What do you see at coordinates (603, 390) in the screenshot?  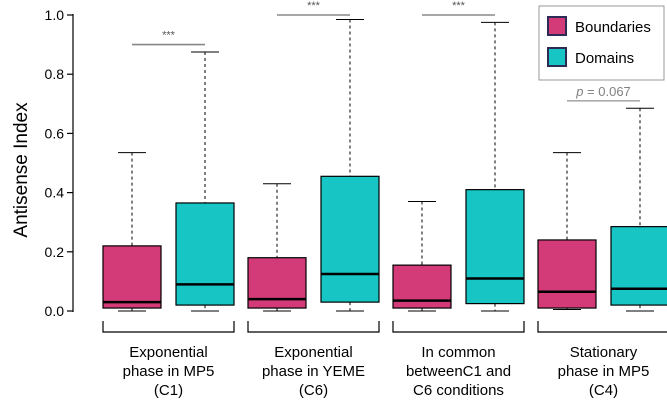 I see `category-label: (C4)` at bounding box center [603, 390].